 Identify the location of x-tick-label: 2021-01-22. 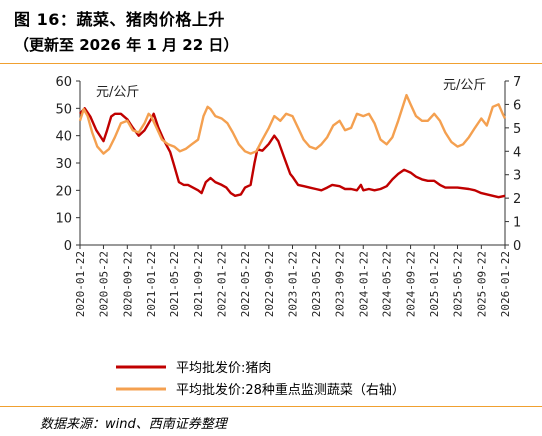
(151, 284).